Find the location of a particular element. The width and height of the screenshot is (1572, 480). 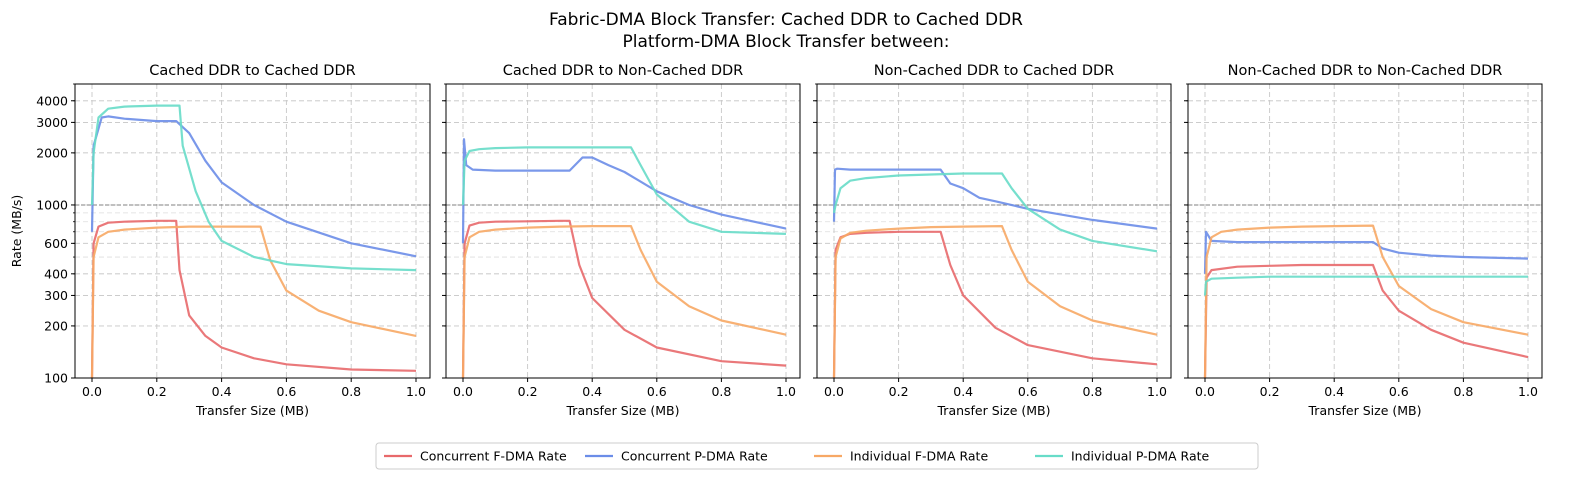

subplot-title: Non-Cached DDR to Cached DDR is located at coordinates (994, 71).